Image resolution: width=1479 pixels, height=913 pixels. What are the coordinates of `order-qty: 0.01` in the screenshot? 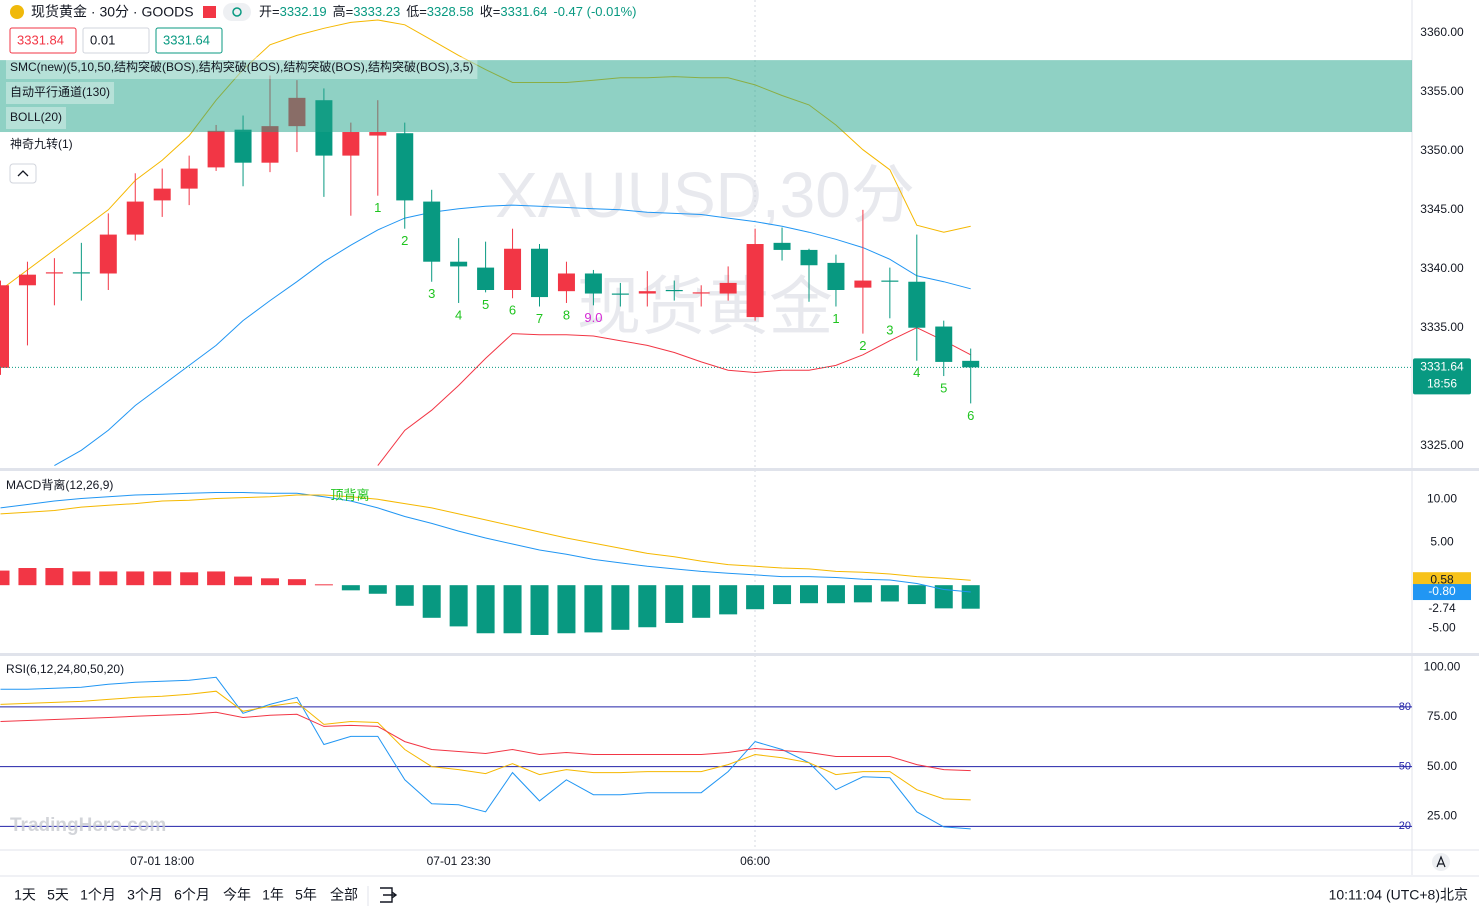 It's located at (102, 39).